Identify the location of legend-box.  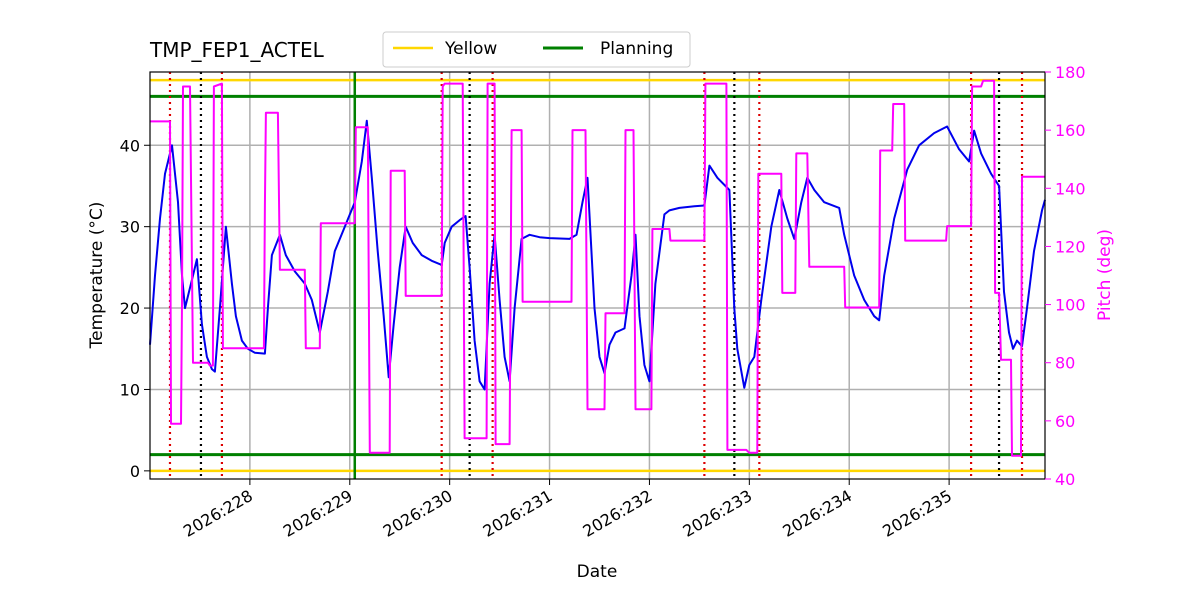
(536, 49).